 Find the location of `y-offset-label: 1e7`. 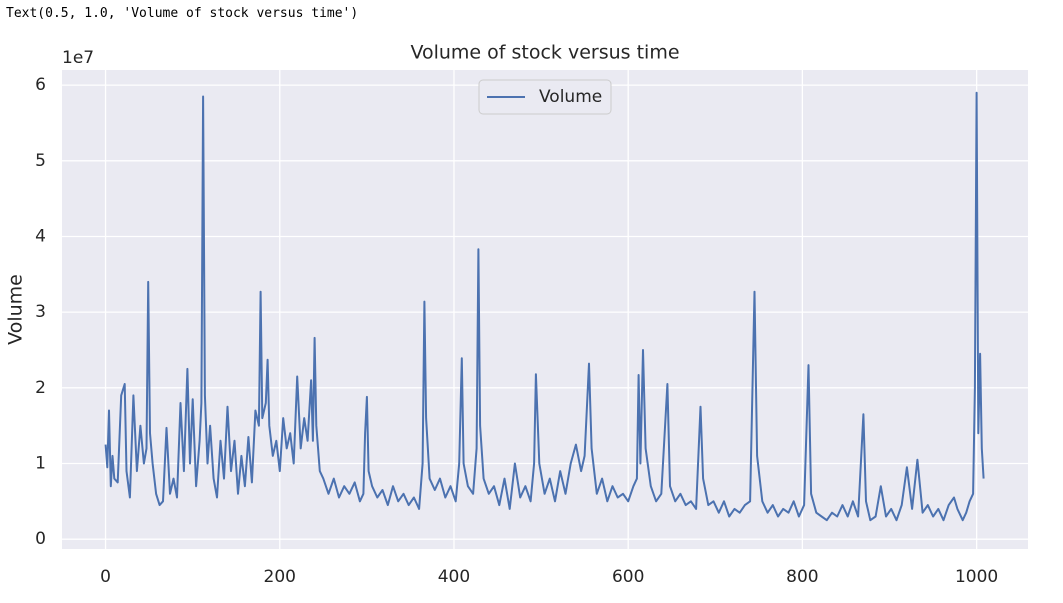

y-offset-label: 1e7 is located at coordinates (78, 58).